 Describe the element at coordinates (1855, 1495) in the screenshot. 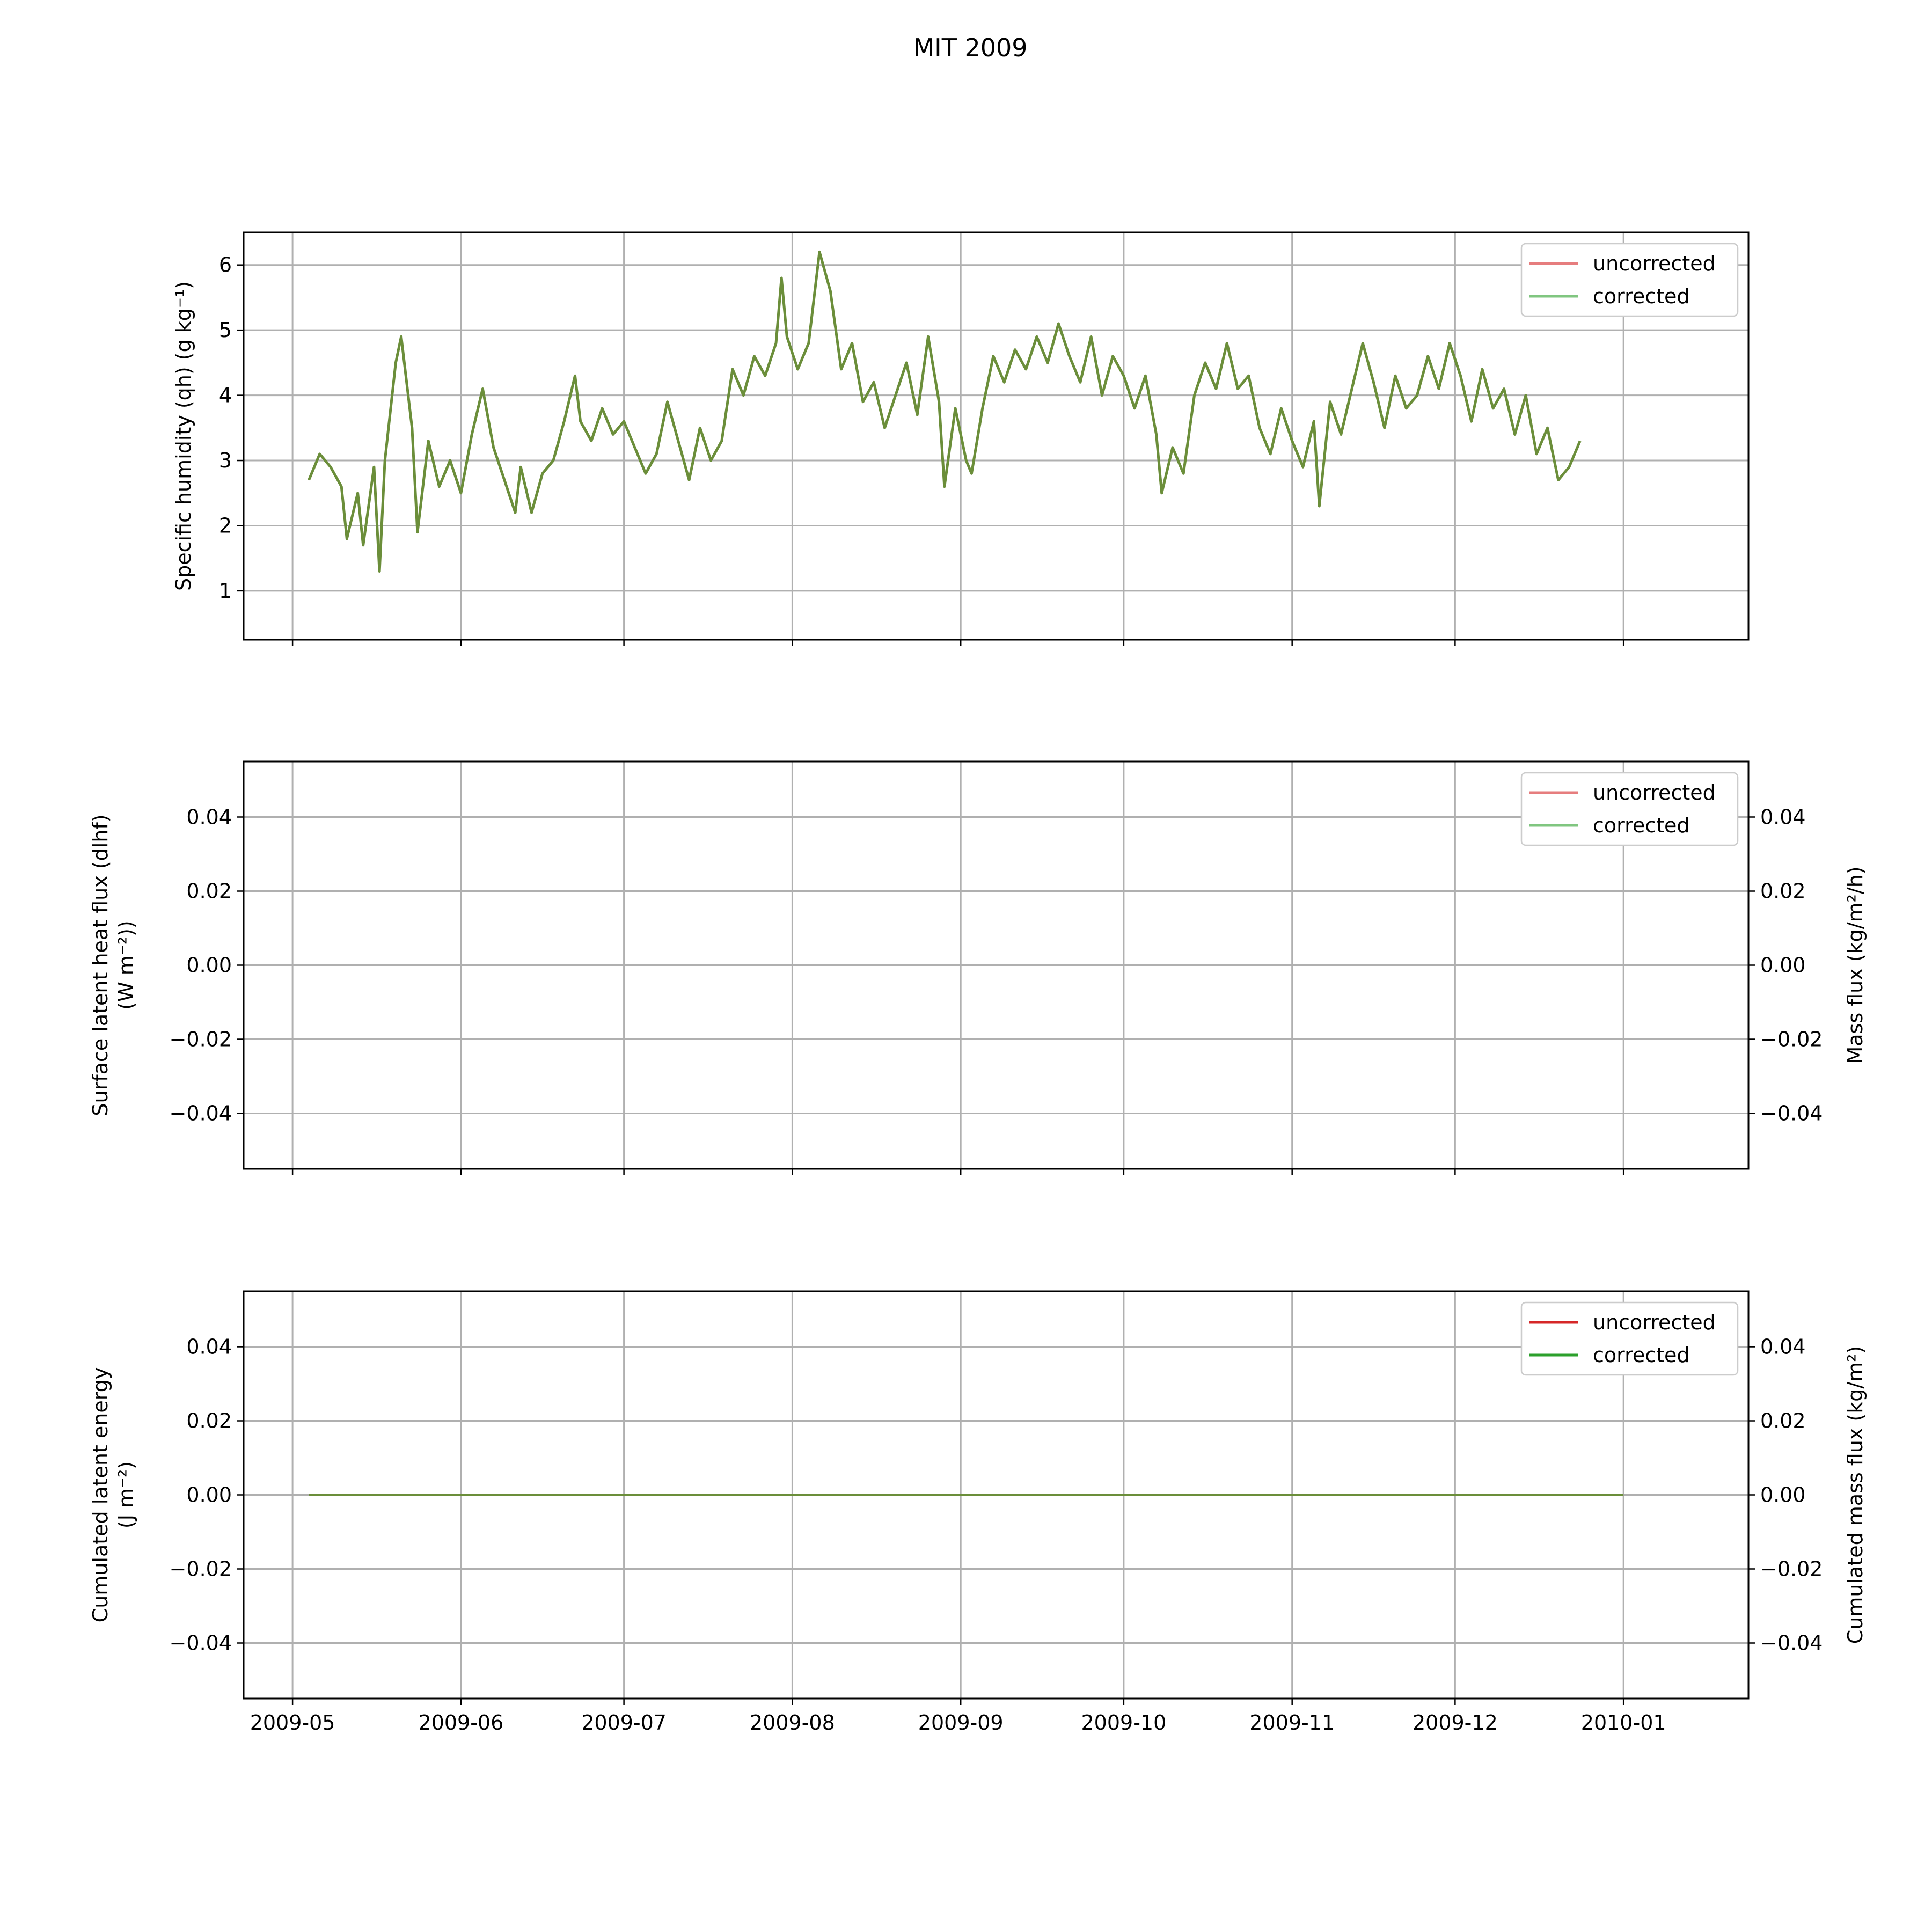

I see `y-axis-label-right: Cumulated mass flux (kg/m²)` at that location.